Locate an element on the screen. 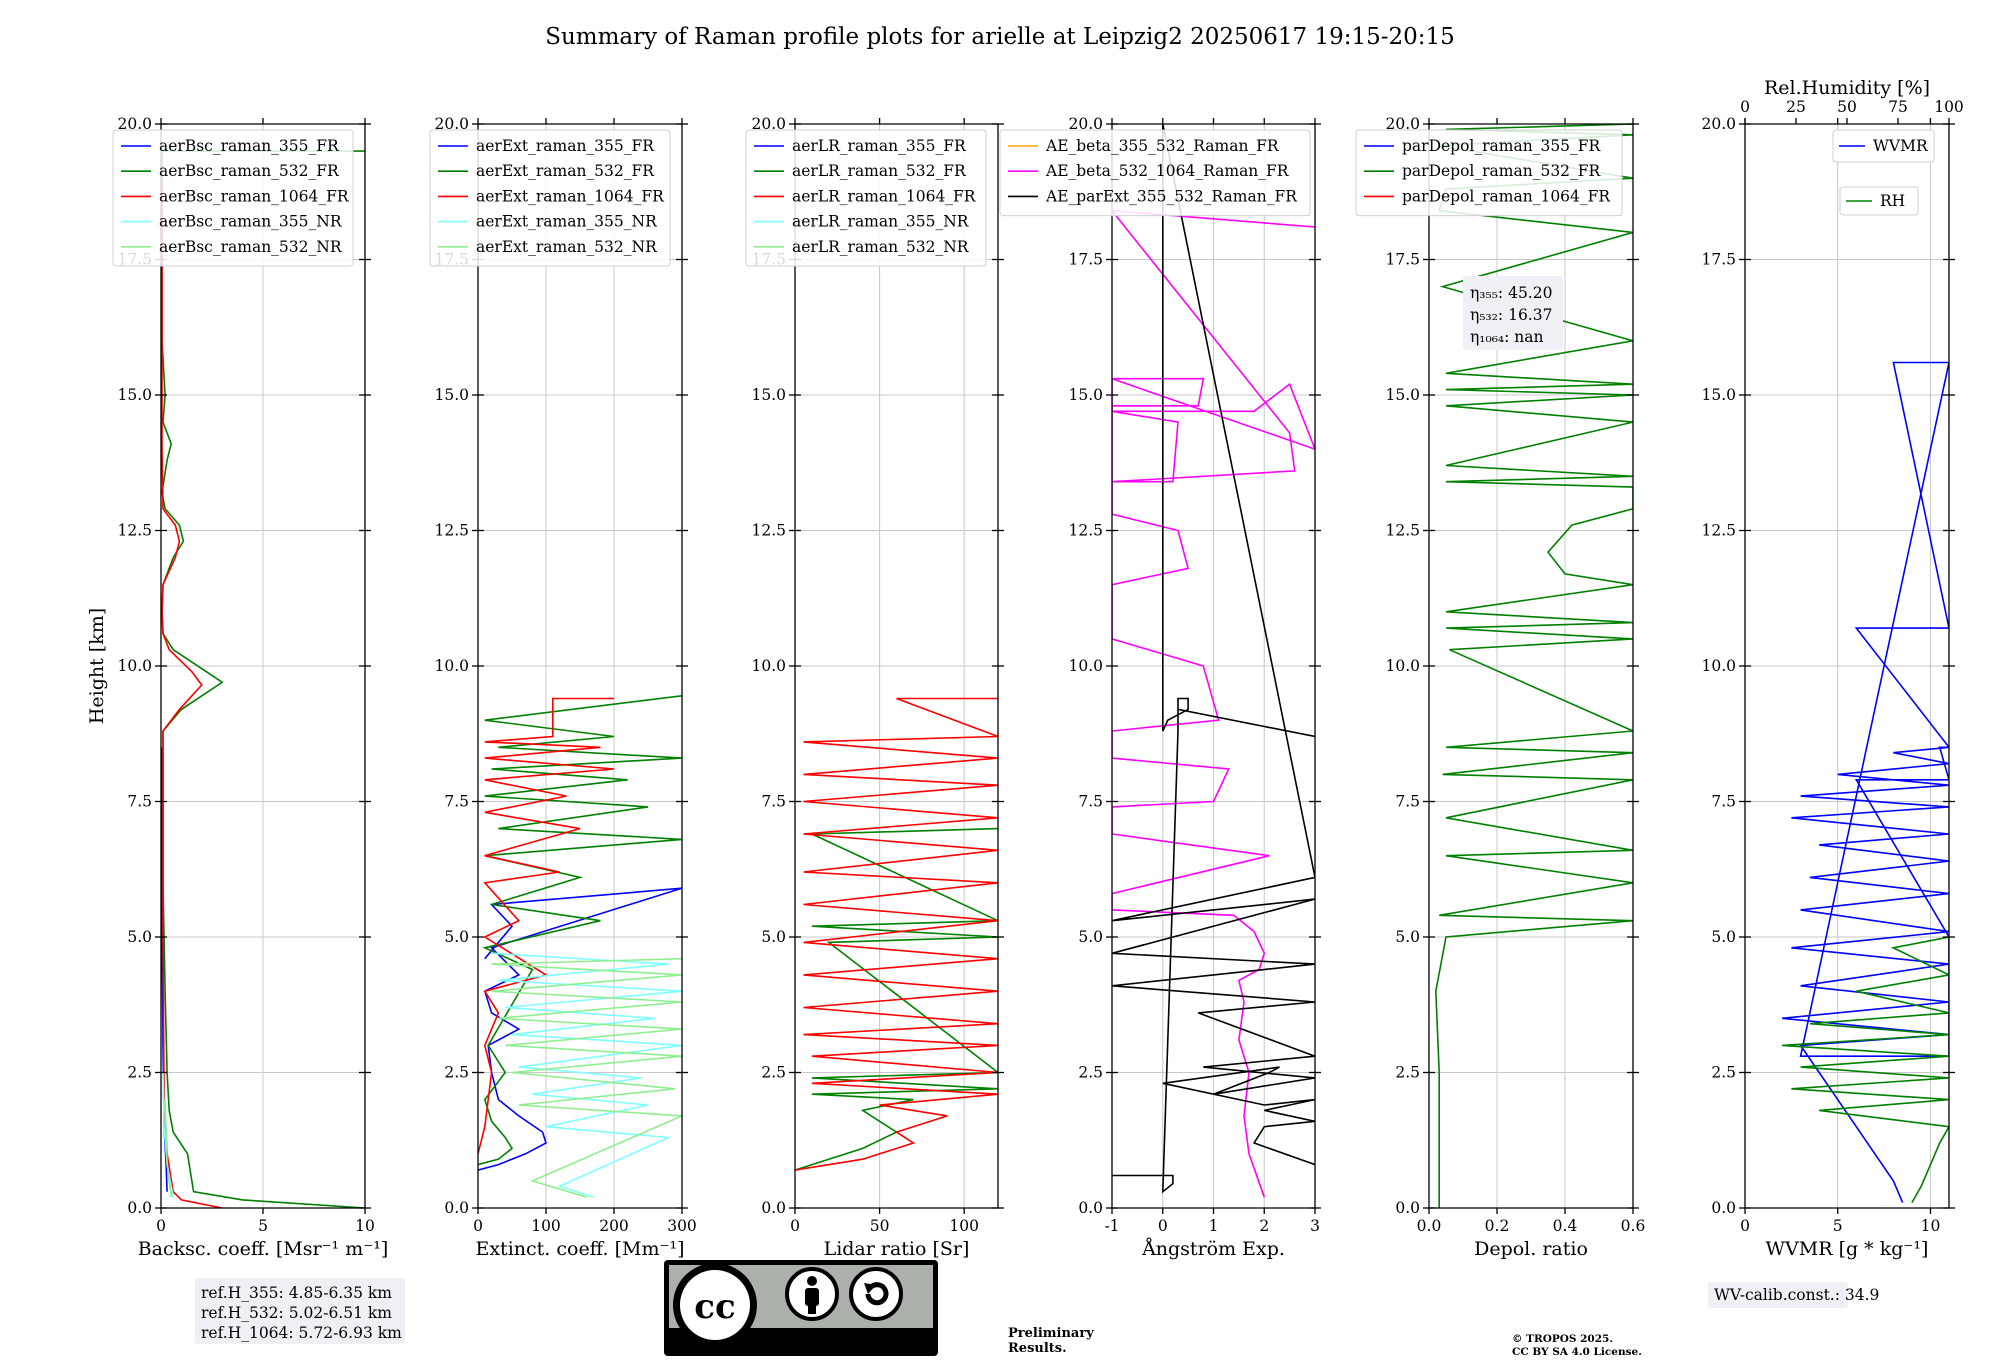 Image resolution: width=2000 pixels, height=1360 pixels. ref-h-355: ref.H_355: 4.85-6.35 km is located at coordinates (296, 1293).